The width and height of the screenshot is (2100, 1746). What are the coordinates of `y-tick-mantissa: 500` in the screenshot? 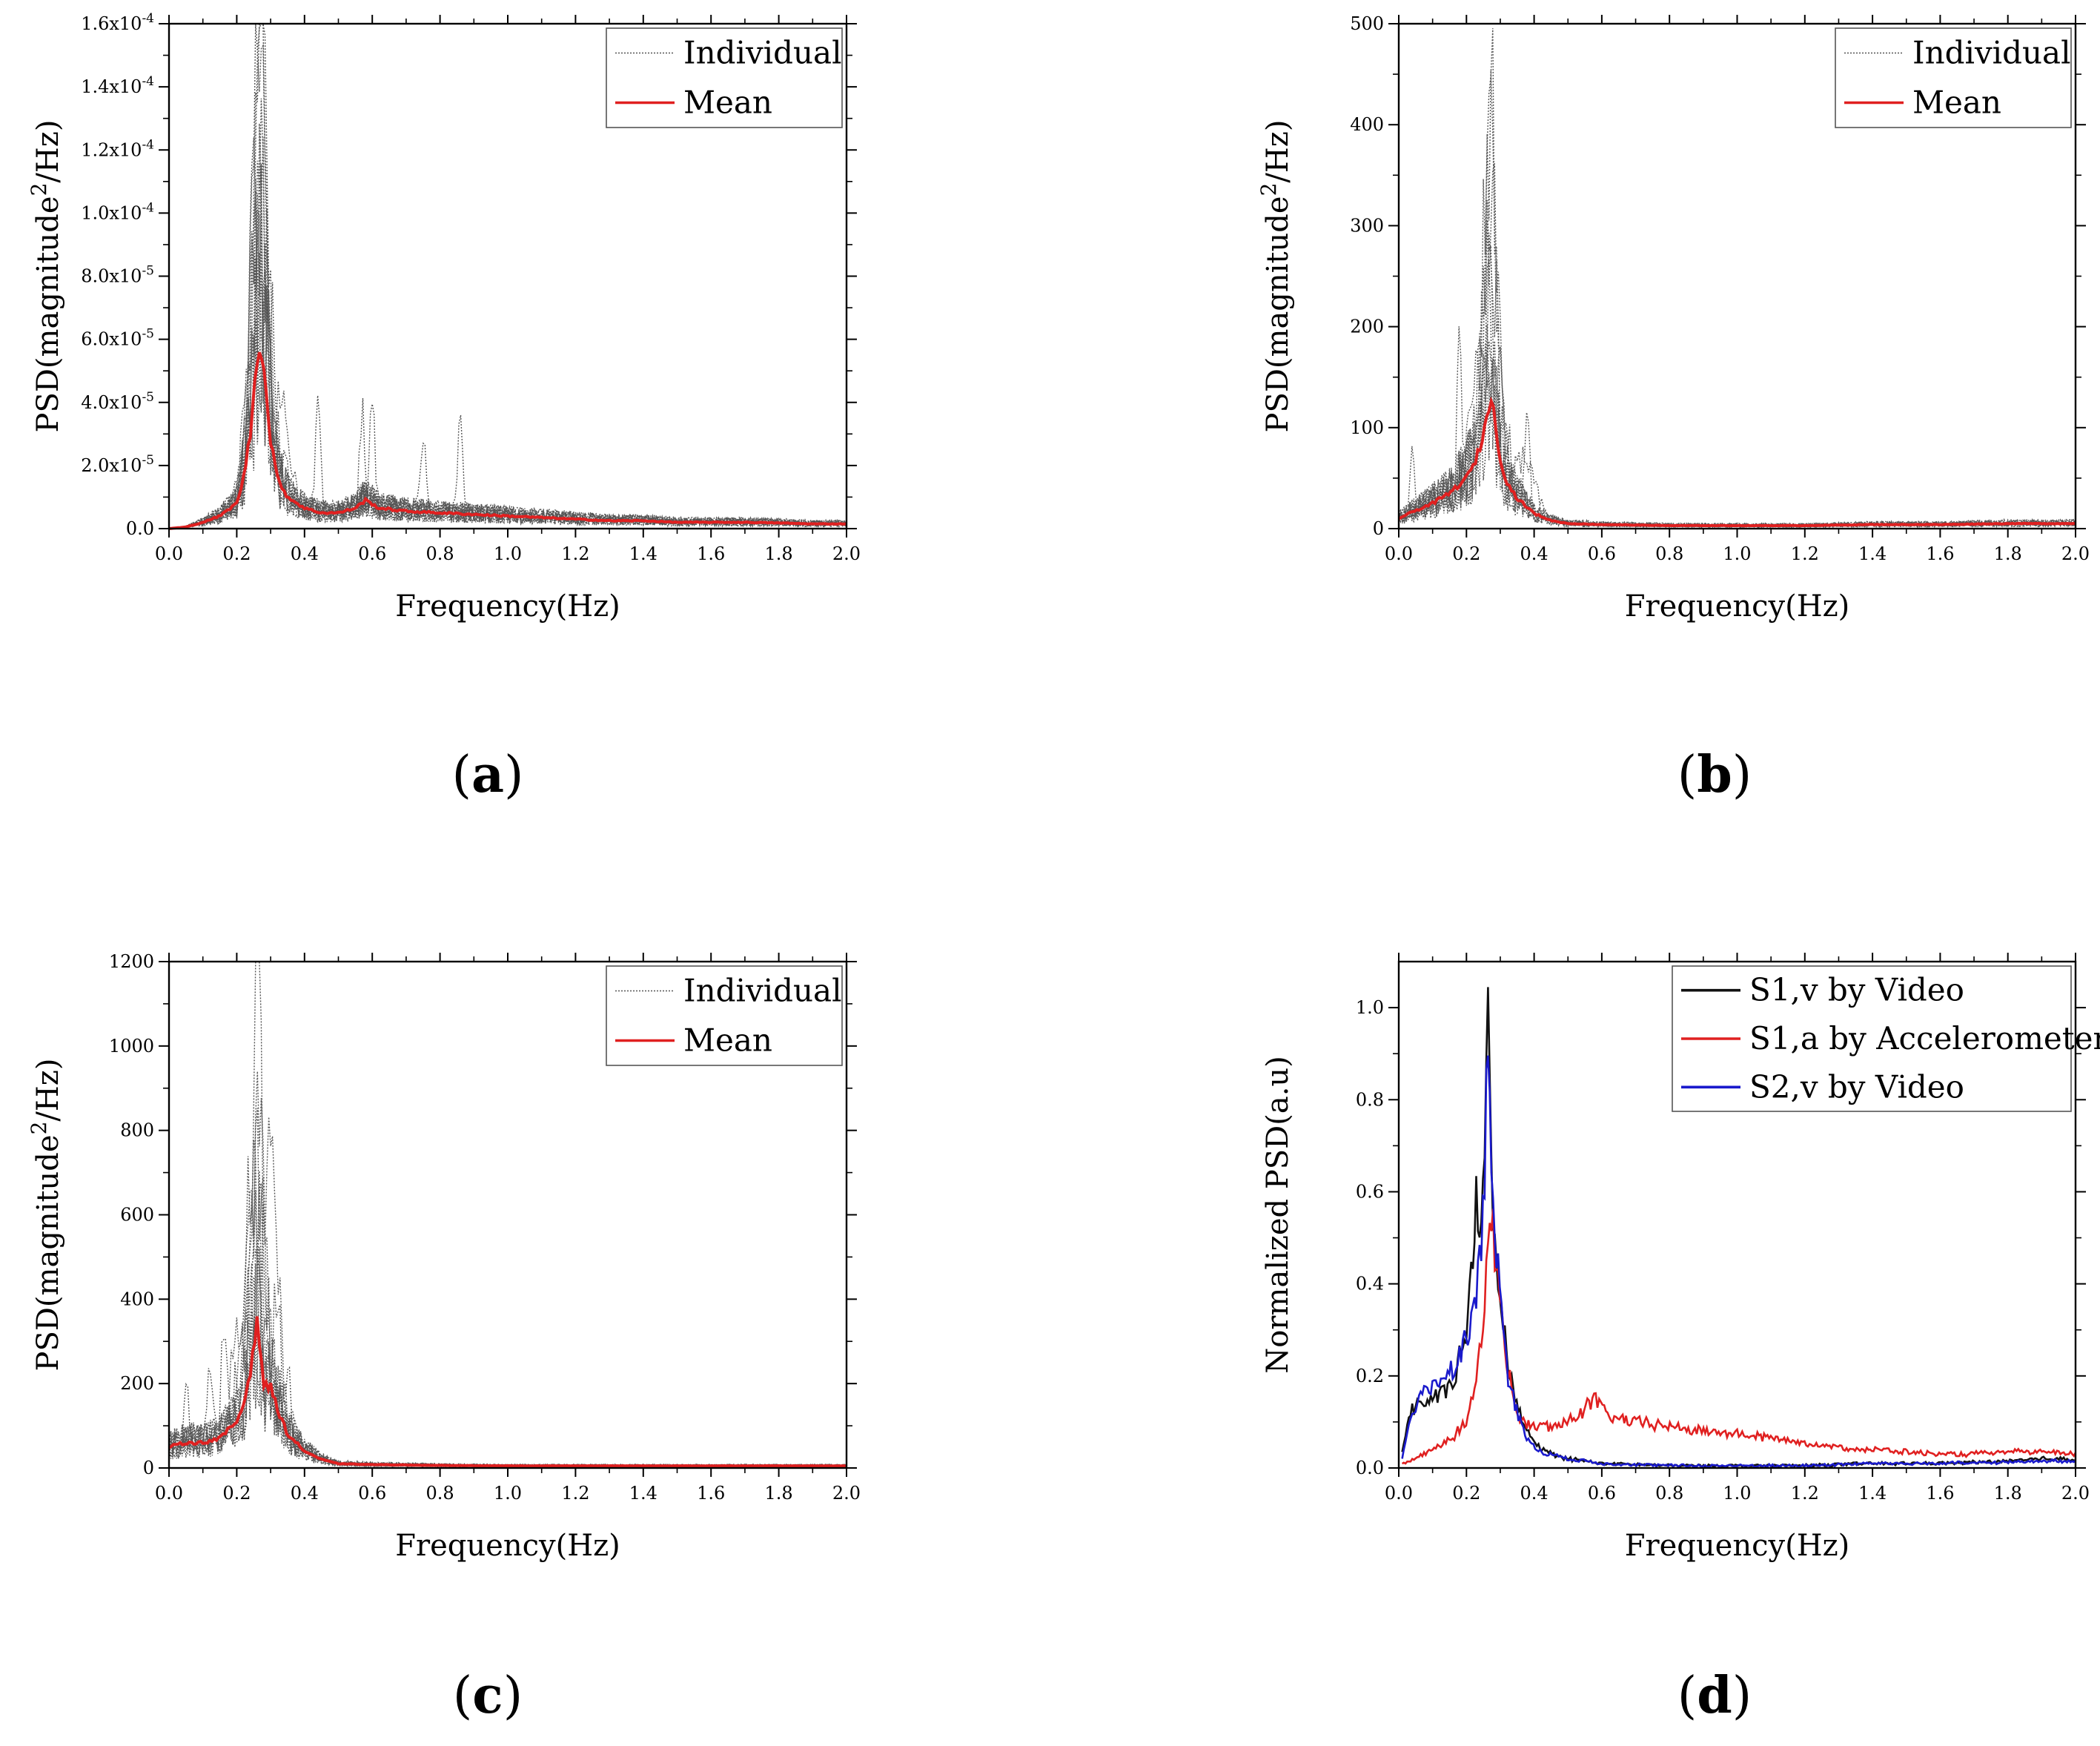 It's located at (1367, 23).